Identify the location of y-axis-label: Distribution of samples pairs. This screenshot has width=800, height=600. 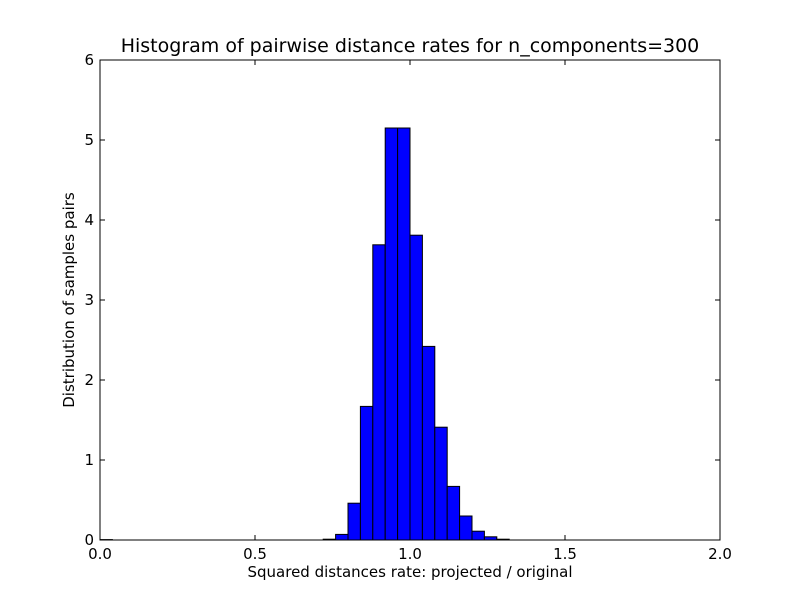
(69, 300).